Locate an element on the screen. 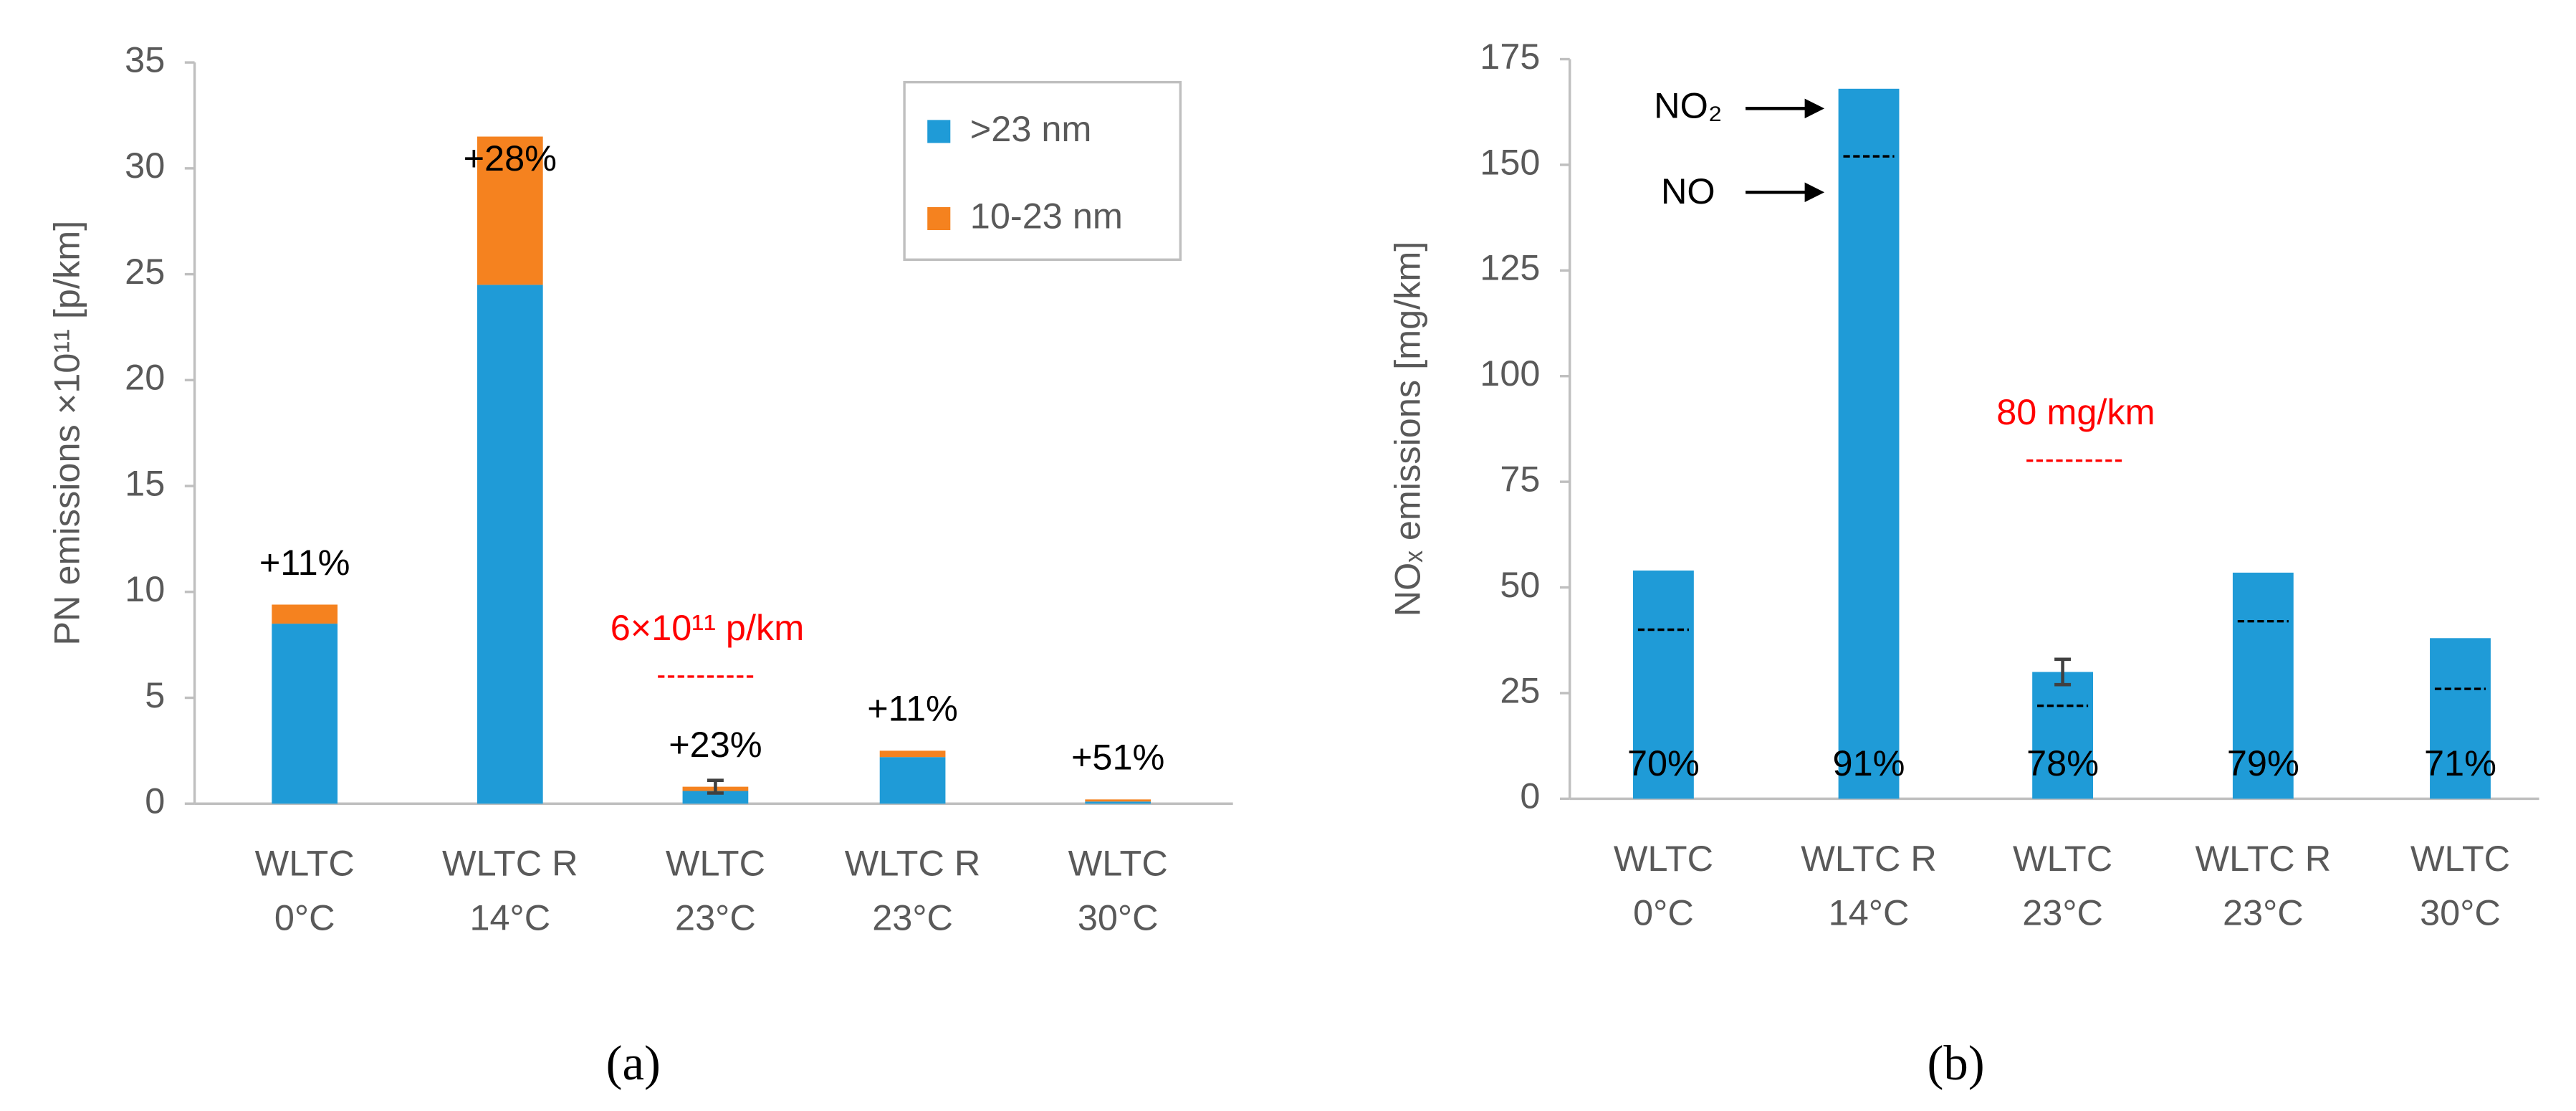  bar-annotation: +28% is located at coordinates (510, 158).